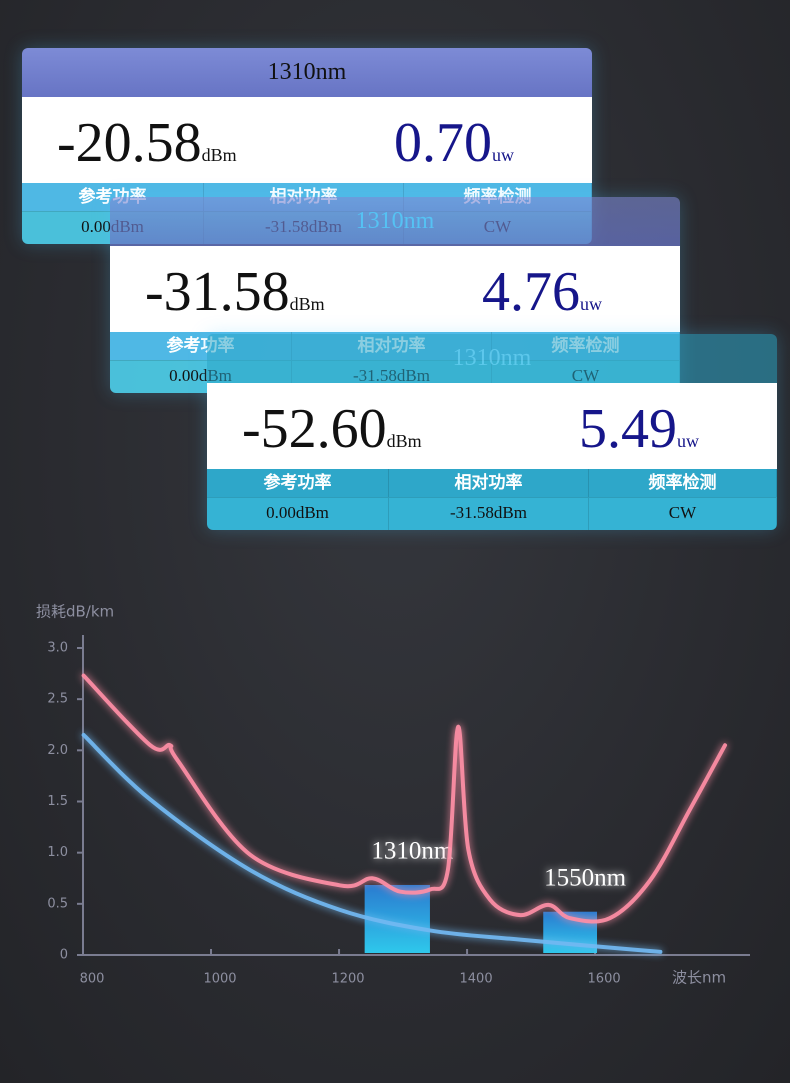 Image resolution: width=790 pixels, height=1083 pixels. I want to click on power: 0.70uw, so click(454, 143).